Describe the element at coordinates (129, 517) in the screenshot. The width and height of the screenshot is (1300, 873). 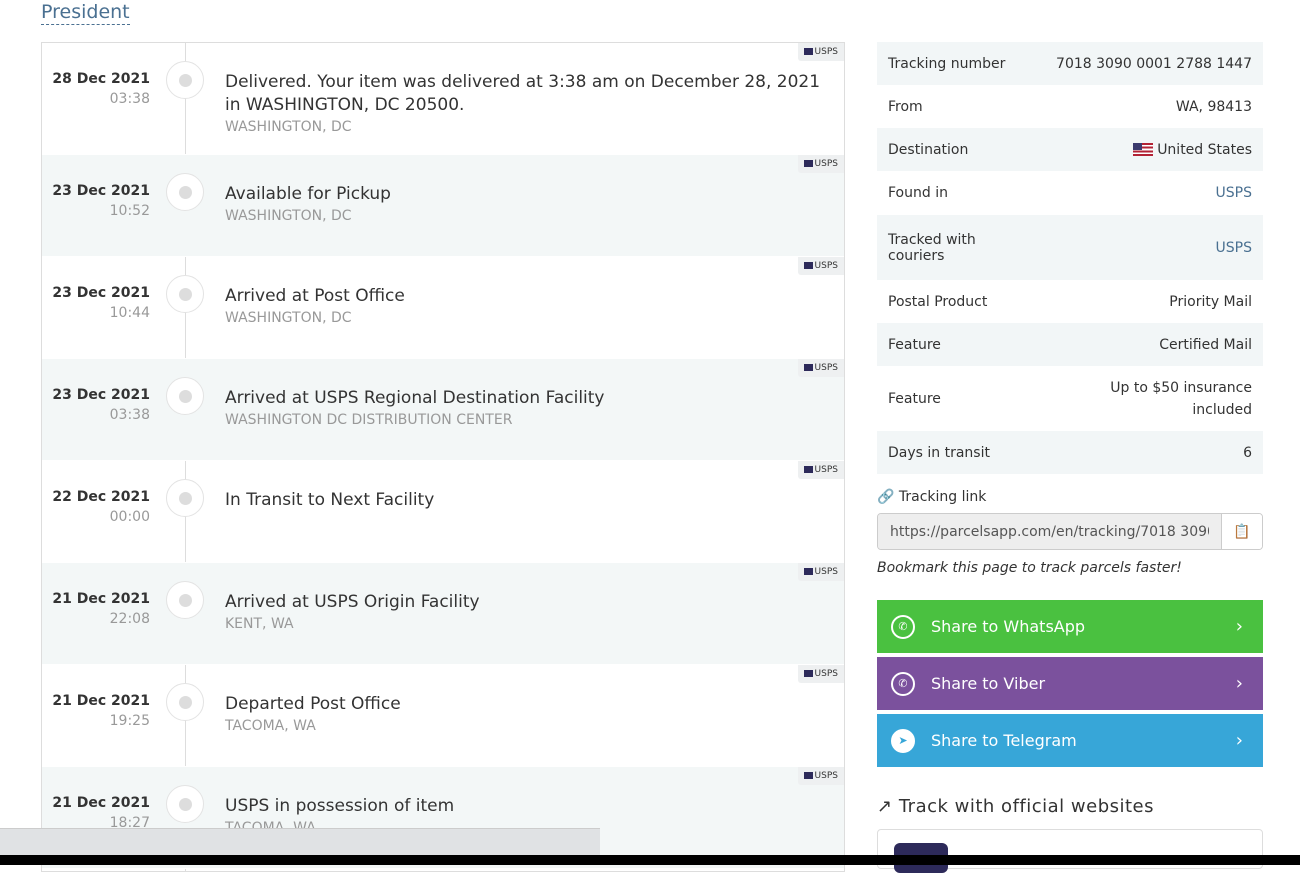
I see `event-time: 00:00` at that location.